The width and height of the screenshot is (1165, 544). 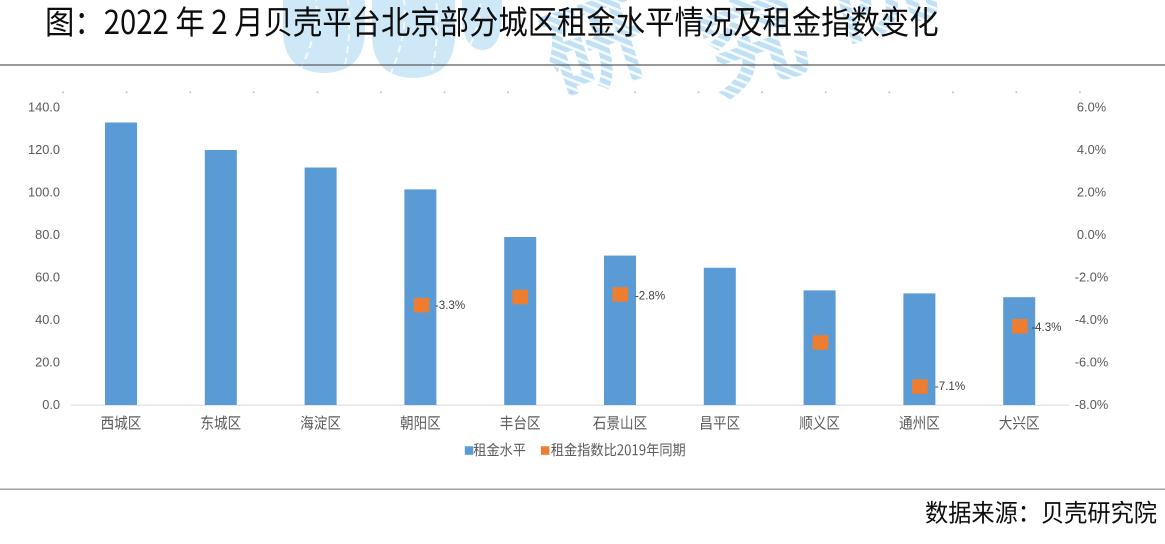 What do you see at coordinates (47, 319) in the screenshot?
I see `svg-text: 40.0` at bounding box center [47, 319].